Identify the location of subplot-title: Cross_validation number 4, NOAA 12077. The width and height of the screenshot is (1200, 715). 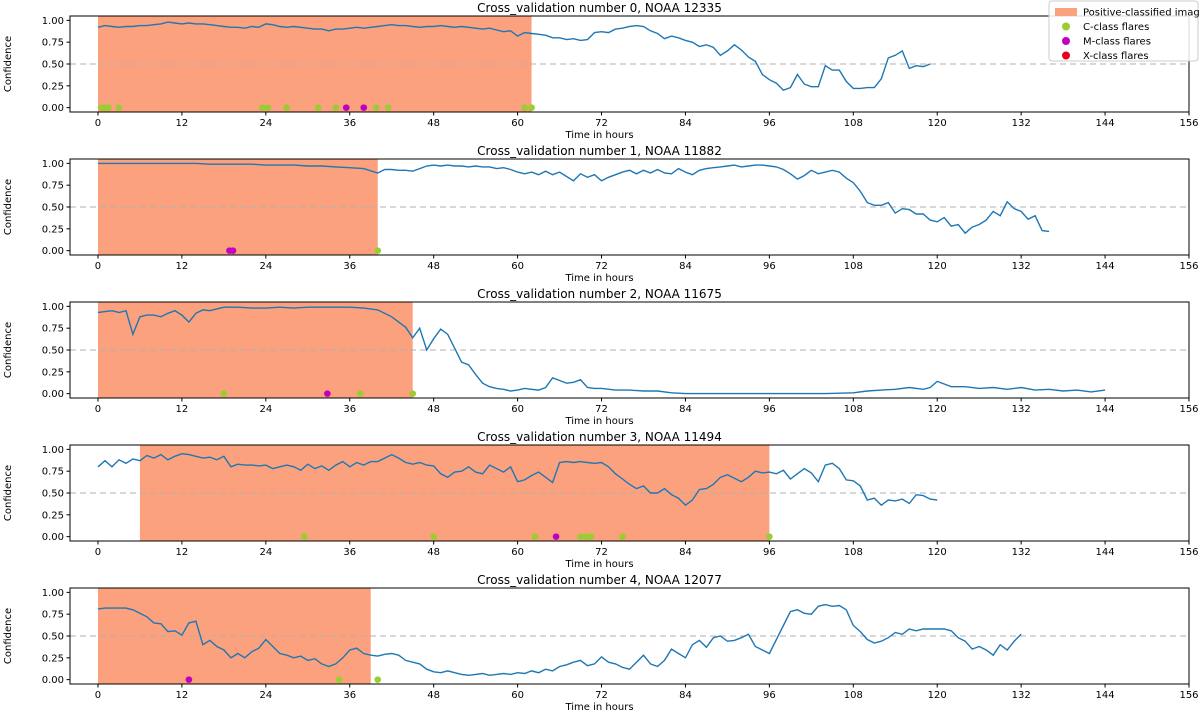
(599, 580).